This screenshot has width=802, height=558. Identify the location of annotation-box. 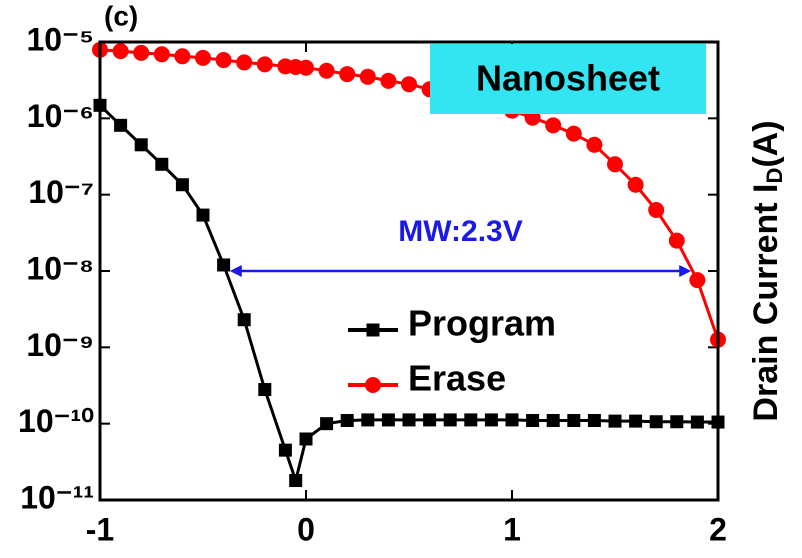
(568, 79).